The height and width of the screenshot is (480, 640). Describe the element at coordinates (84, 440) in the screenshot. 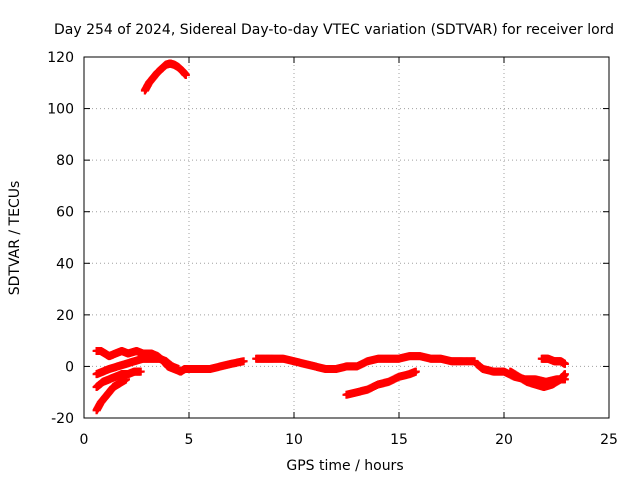

I see `x-tick-label: 0` at that location.